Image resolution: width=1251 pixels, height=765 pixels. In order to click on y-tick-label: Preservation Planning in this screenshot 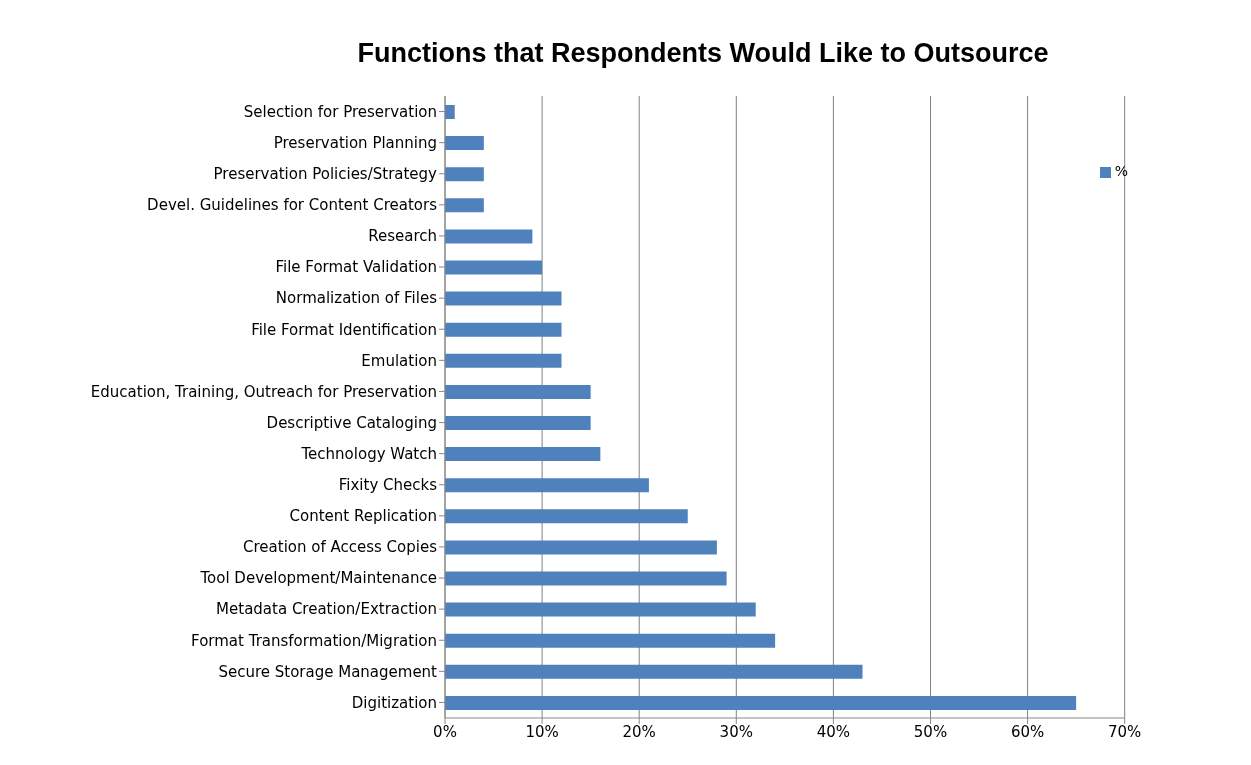, I will do `click(355, 142)`.